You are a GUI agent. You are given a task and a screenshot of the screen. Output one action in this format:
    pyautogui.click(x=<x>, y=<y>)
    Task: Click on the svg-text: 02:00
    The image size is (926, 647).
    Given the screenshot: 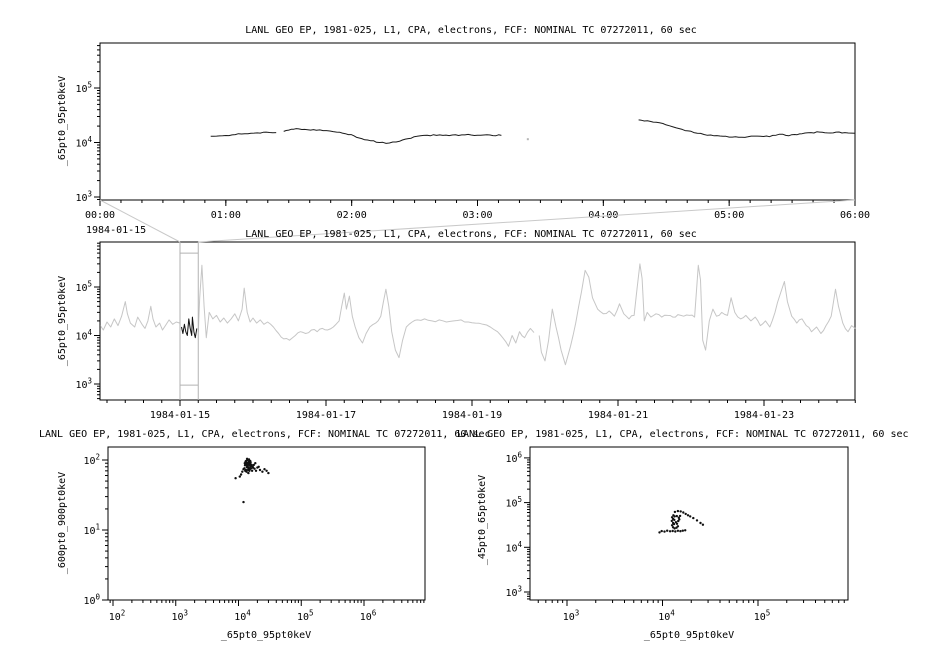 What is the action you would take?
    pyautogui.click(x=352, y=215)
    